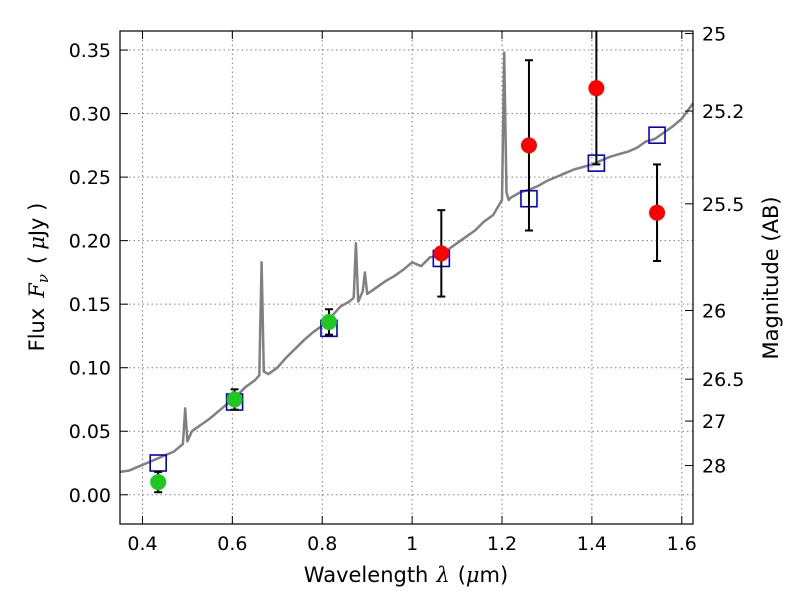 The height and width of the screenshot is (600, 800). Describe the element at coordinates (37, 243) in the screenshot. I see `y-axis-label-unit-mu: μ` at that location.